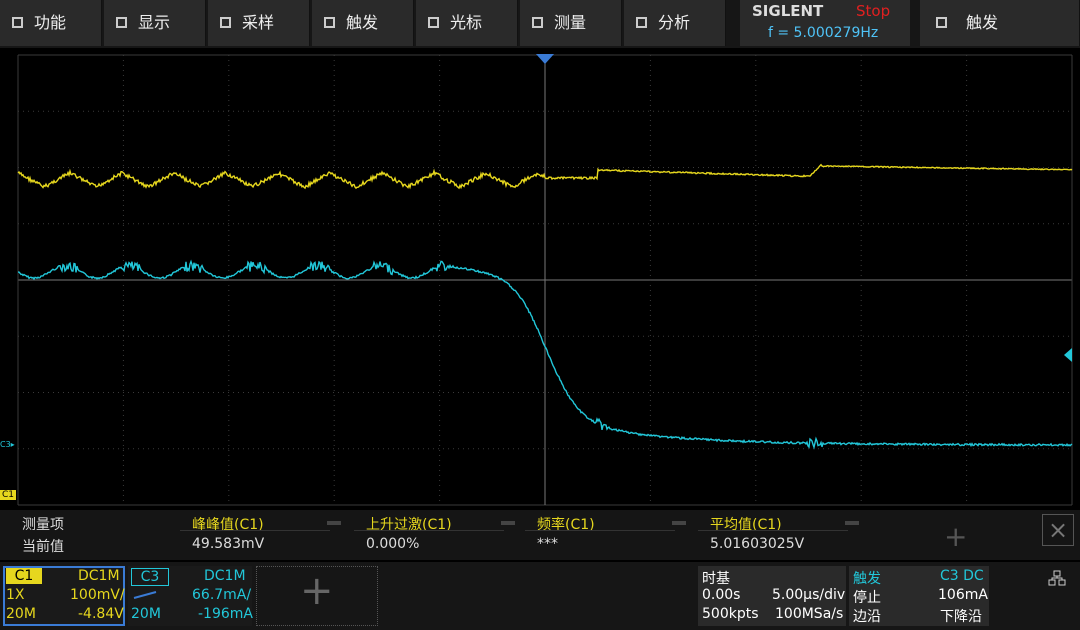 Image resolution: width=1080 pixels, height=630 pixels. What do you see at coordinates (956, 536) in the screenshot?
I see `add-measure: +` at bounding box center [956, 536].